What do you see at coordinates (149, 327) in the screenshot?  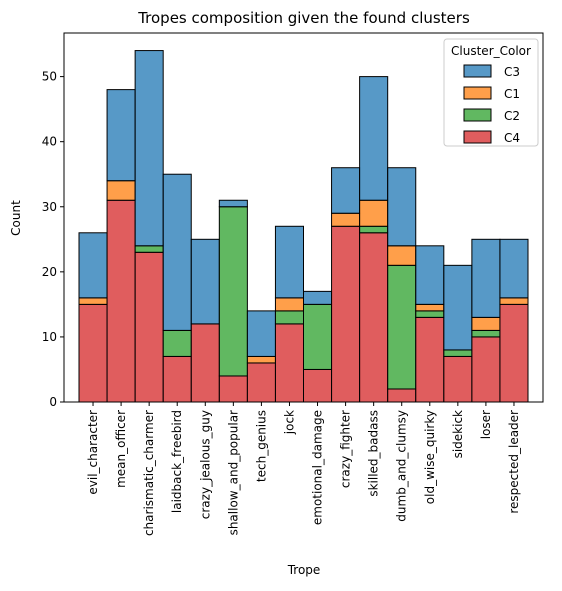 I see `bar-charismatic-charmer-c4` at bounding box center [149, 327].